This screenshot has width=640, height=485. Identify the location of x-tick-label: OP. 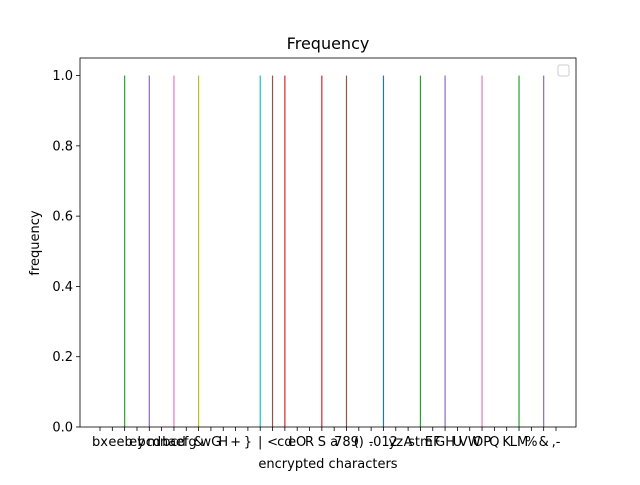
(482, 442).